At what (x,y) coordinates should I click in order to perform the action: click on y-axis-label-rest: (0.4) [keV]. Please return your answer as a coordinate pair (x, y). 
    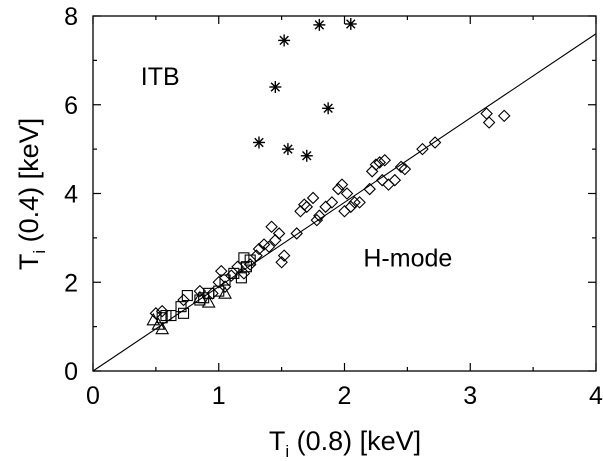
    Looking at the image, I should click on (29, 184).